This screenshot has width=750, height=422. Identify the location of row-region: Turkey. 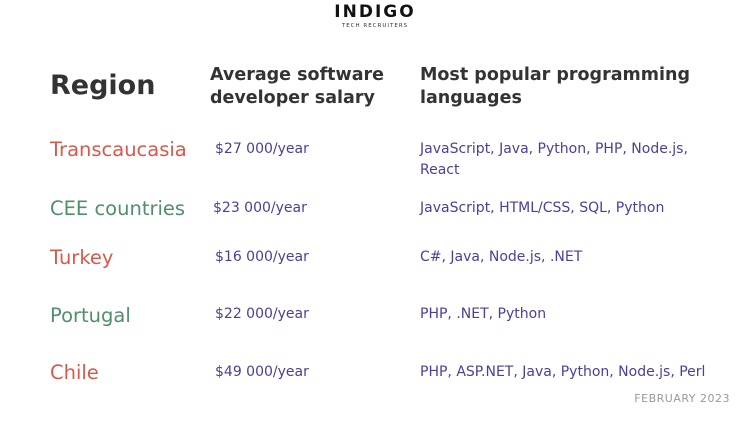
(82, 257).